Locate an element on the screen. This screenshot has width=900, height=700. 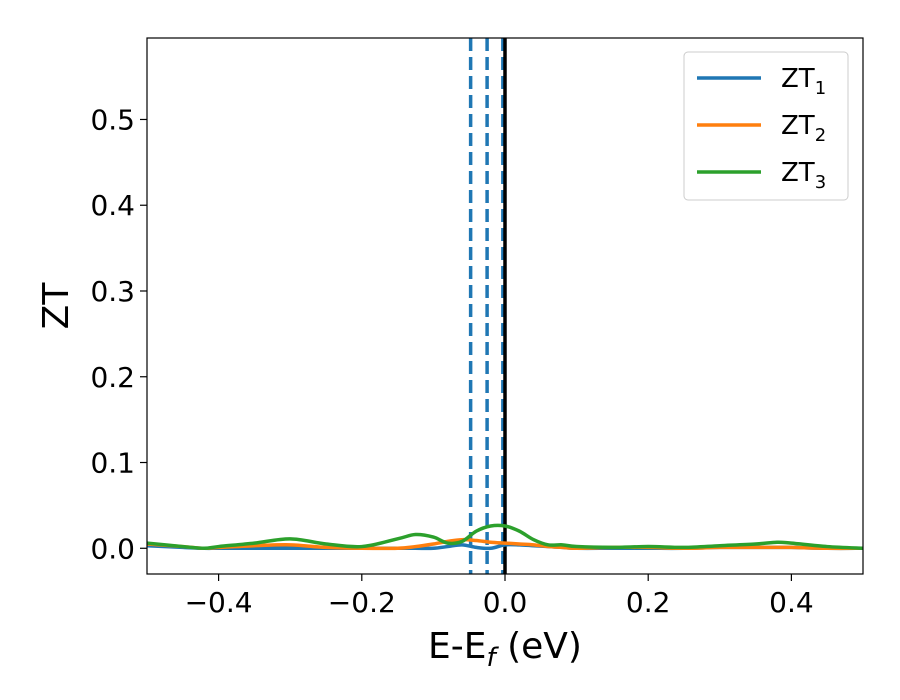
x-tick-label: −0.2 is located at coordinates (362, 602).